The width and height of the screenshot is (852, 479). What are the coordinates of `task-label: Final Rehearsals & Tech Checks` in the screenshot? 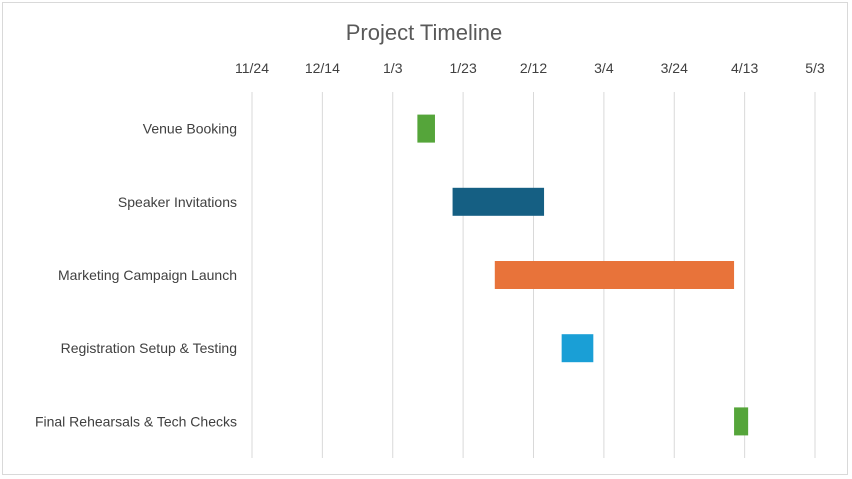 It's located at (136, 421).